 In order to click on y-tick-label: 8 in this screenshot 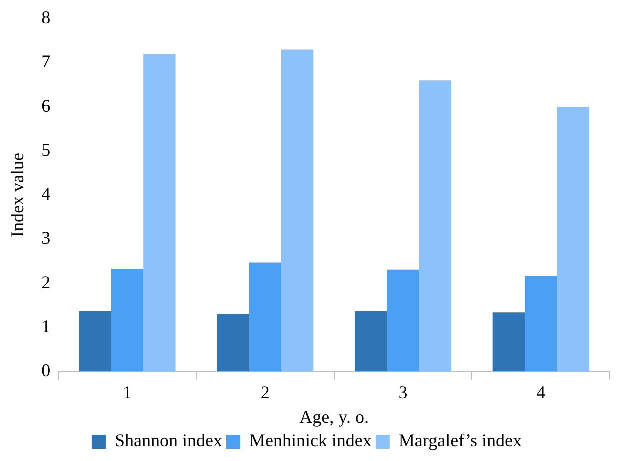, I will do `click(46, 18)`.